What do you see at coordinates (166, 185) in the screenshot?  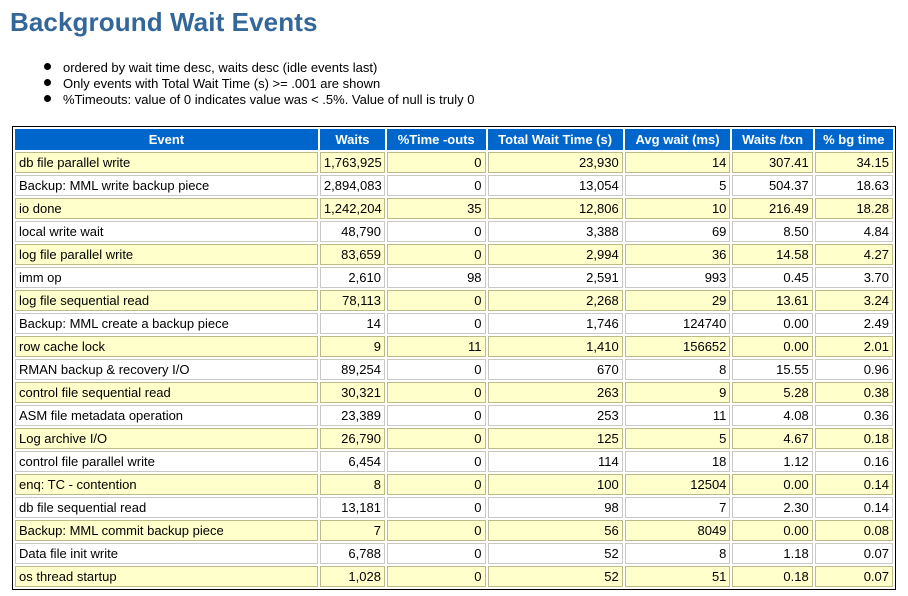 I see `cell-event: Backup: MML write backup piece` at bounding box center [166, 185].